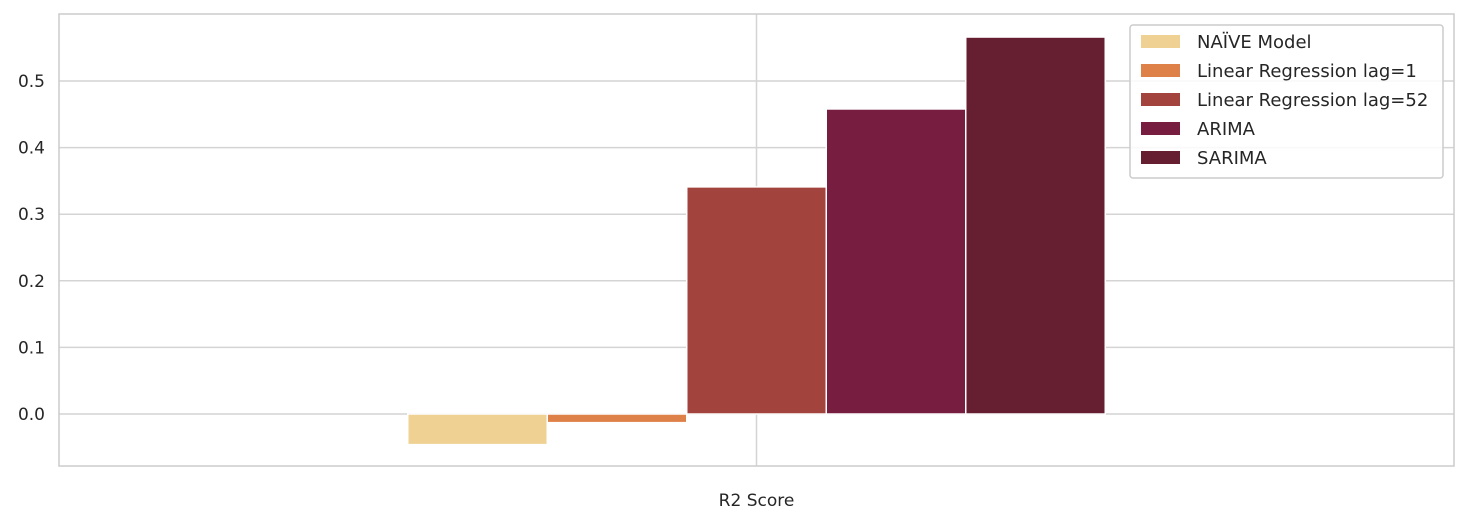 This screenshot has width=1468, height=524. I want to click on y-tick-label: 0.4, so click(31, 149).